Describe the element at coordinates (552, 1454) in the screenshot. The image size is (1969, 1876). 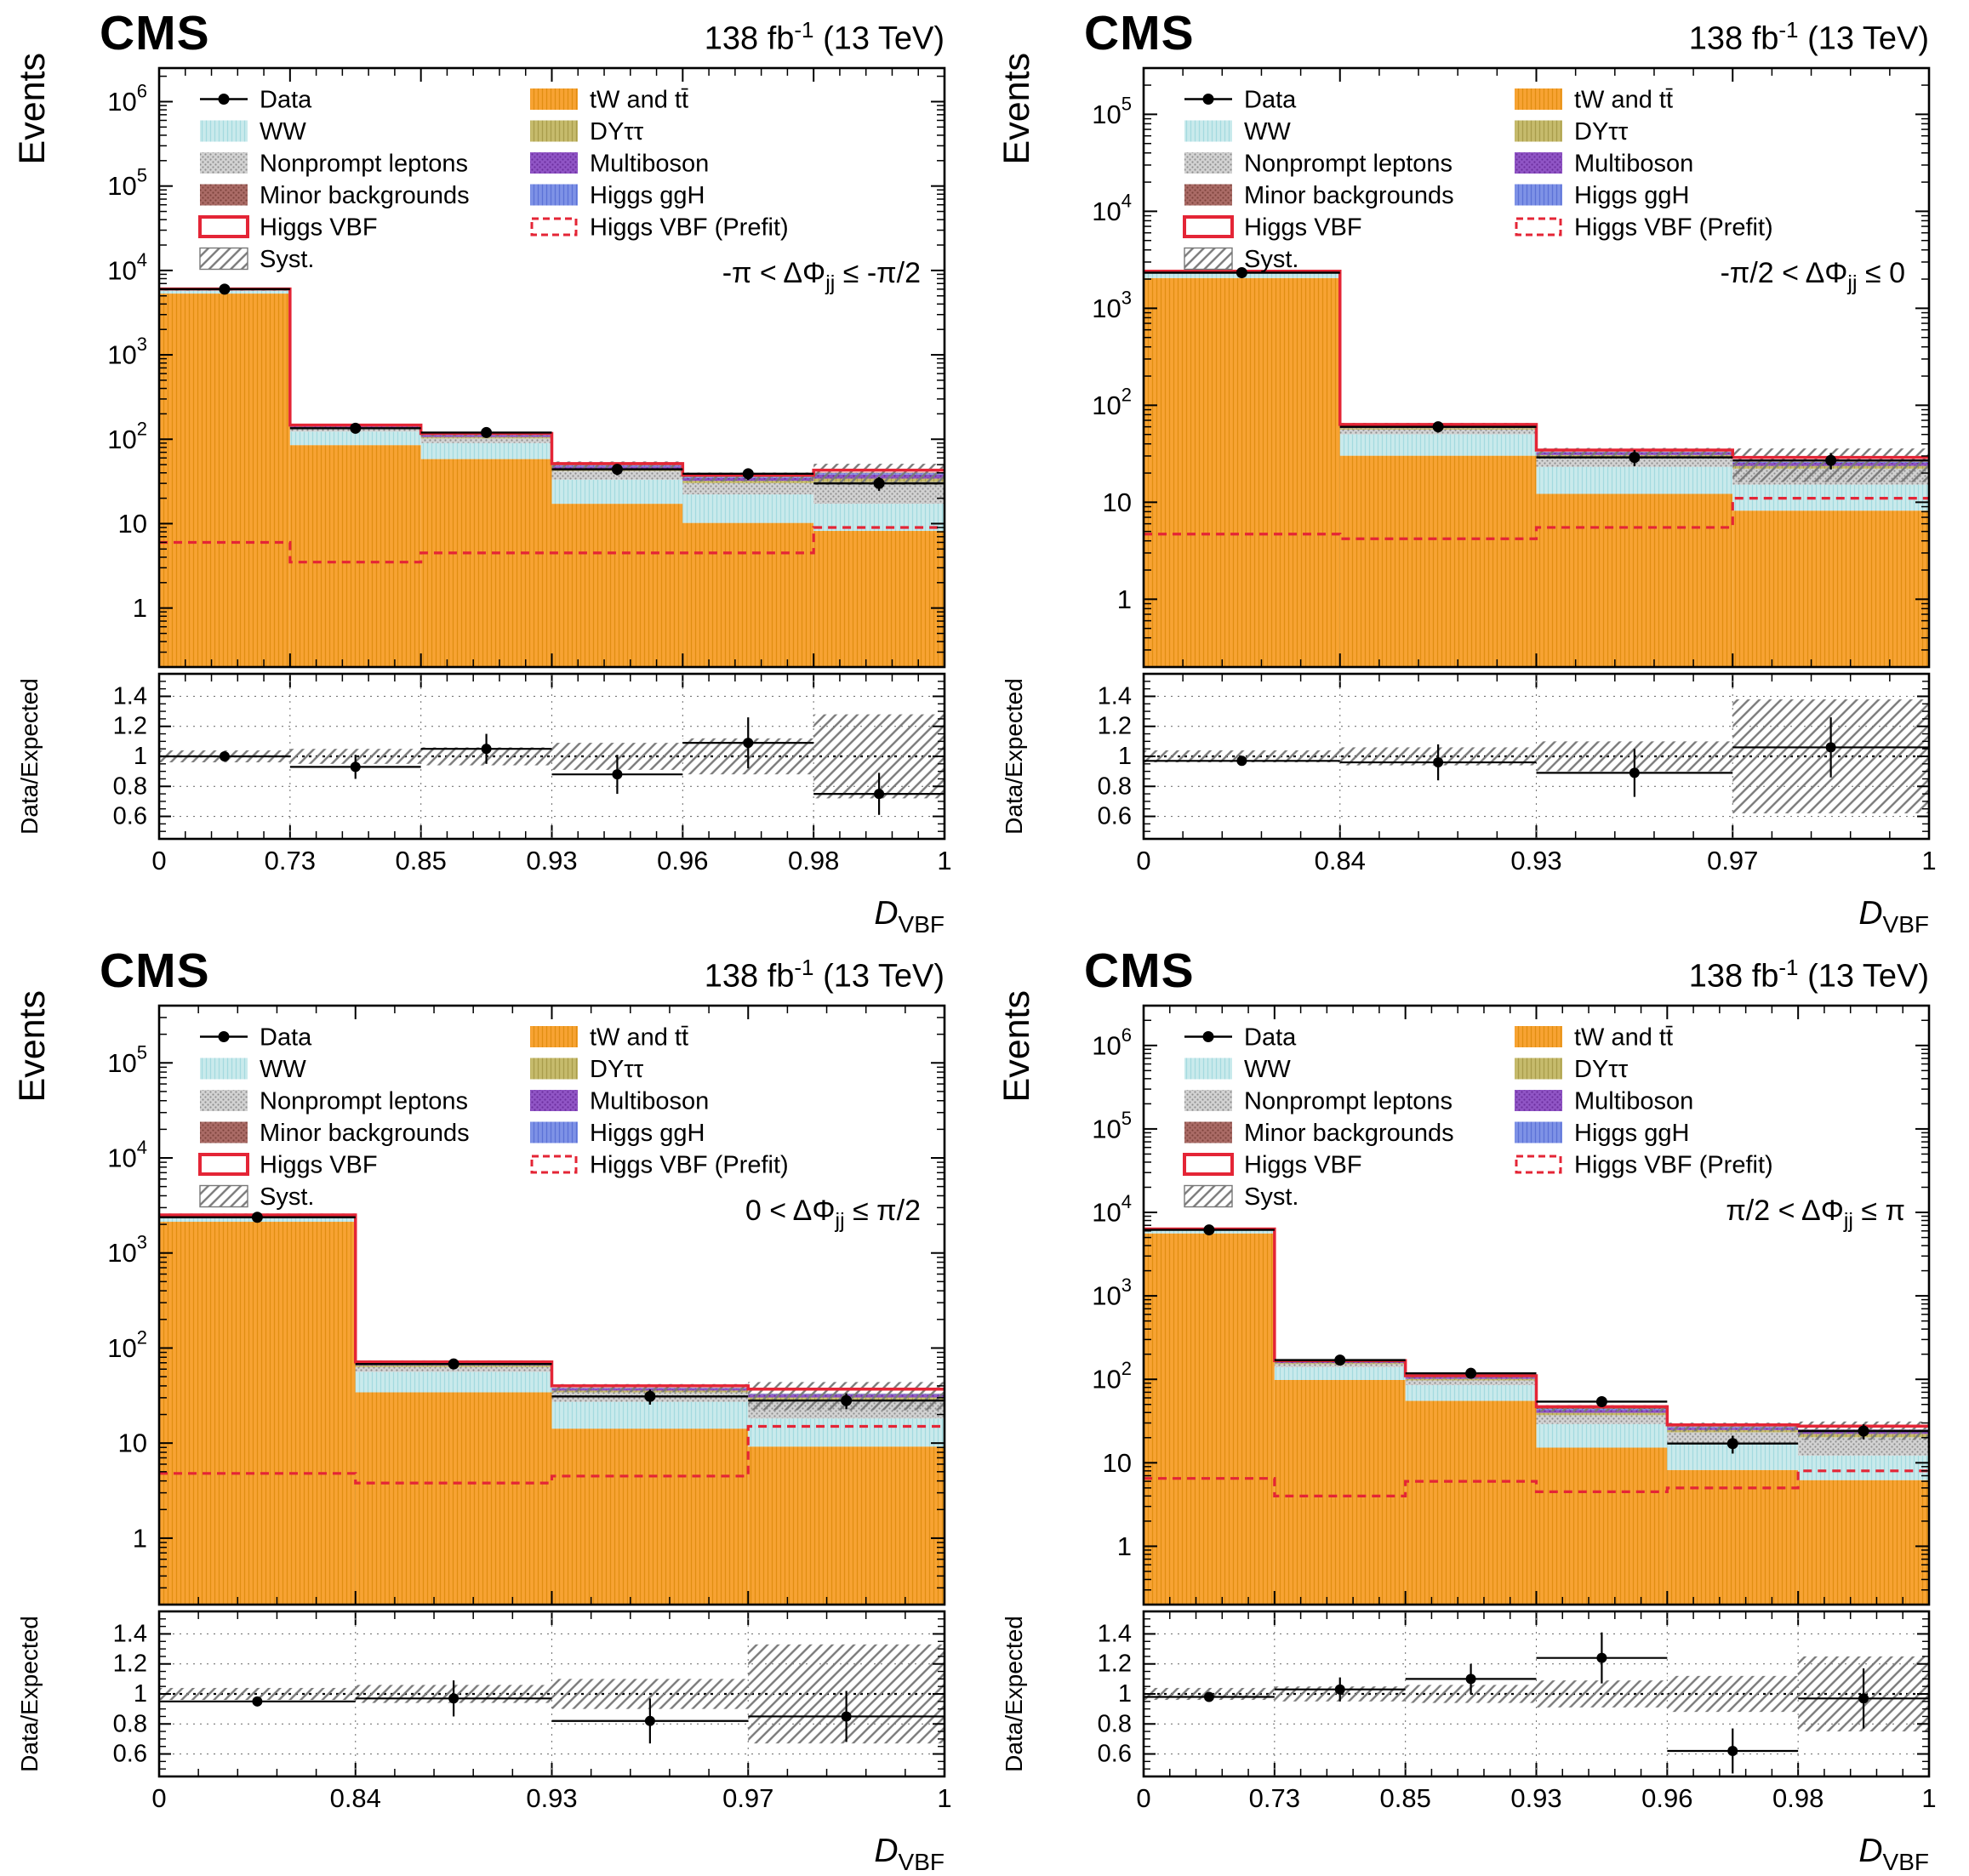
I see `higgs-vbf-prefit-line` at that location.